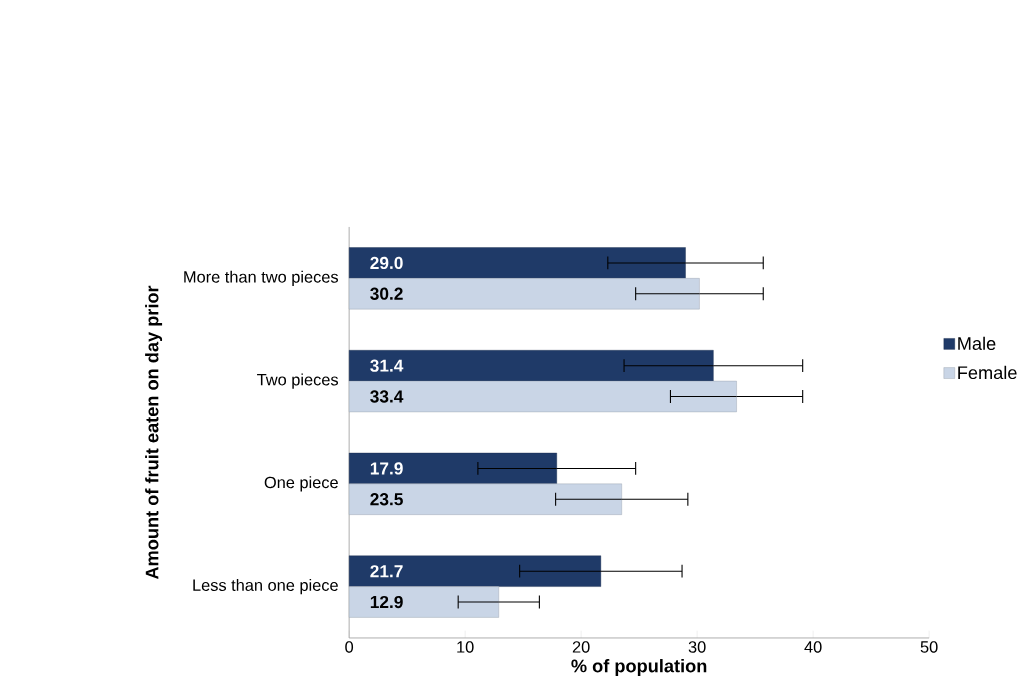 This screenshot has width=1022, height=679. I want to click on y-tick-label: One piece, so click(301, 484).